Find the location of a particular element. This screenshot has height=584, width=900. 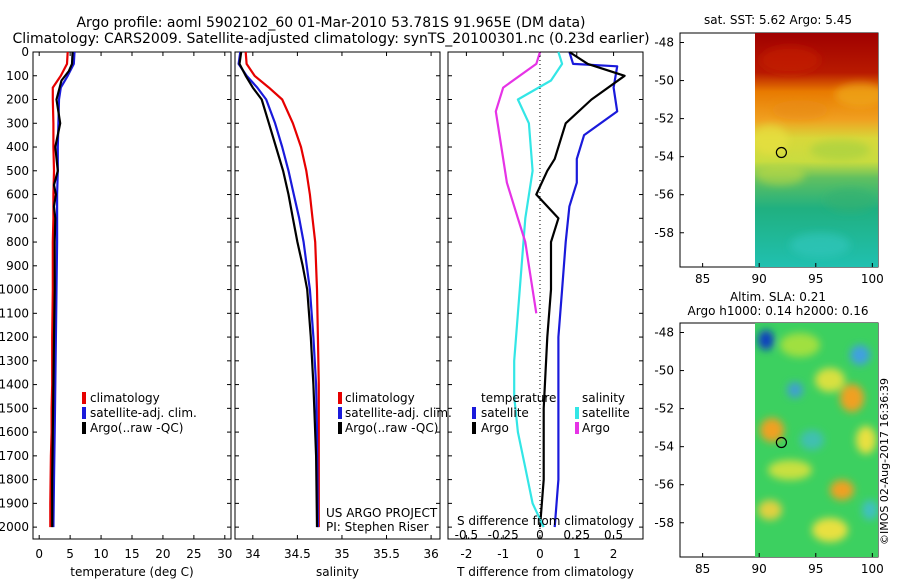

series-line-t-argo is located at coordinates (580, 289).